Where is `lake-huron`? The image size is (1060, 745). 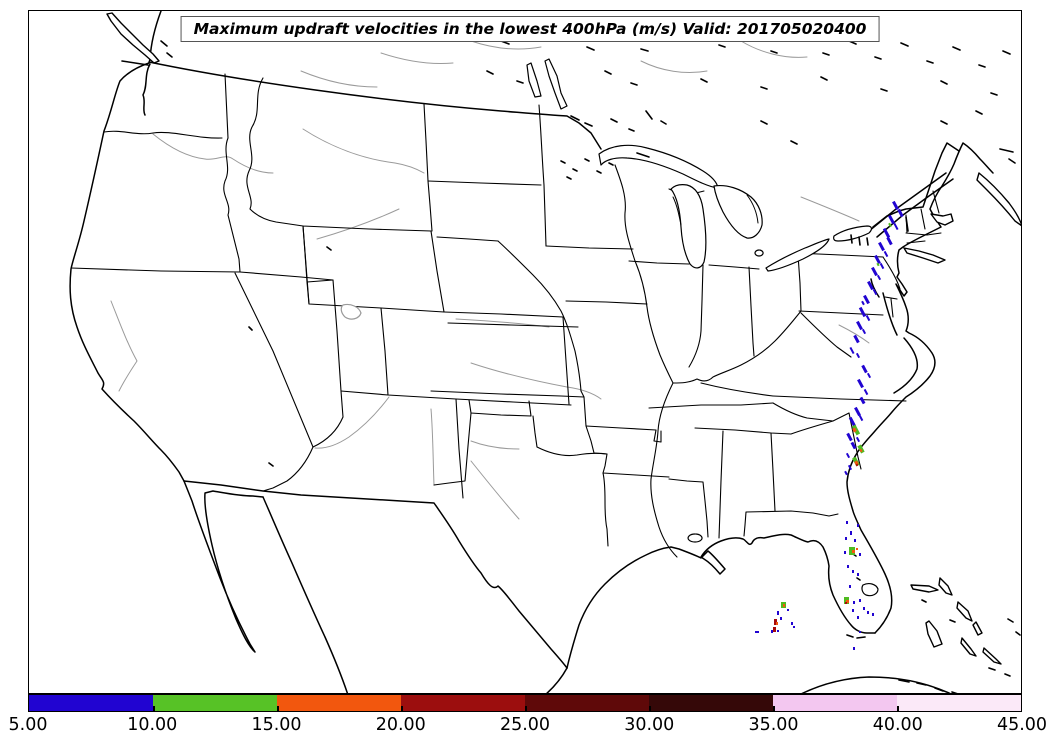 lake-huron is located at coordinates (738, 211).